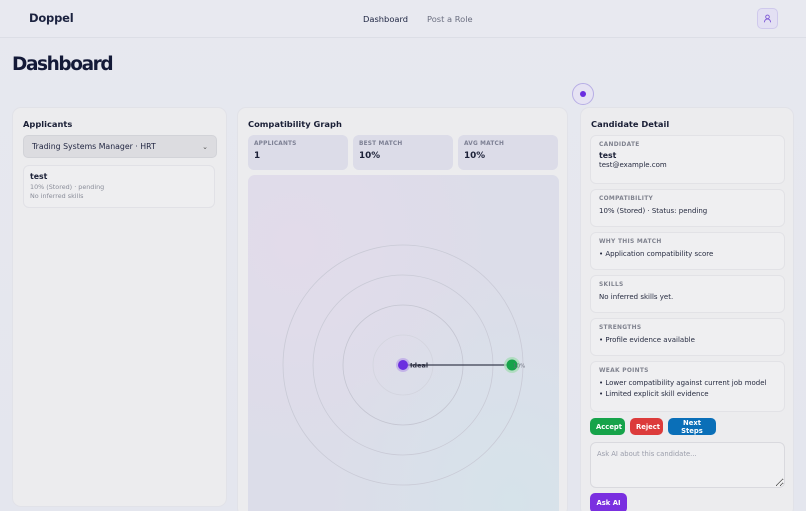 This screenshot has height=511, width=806. I want to click on page-title: Dashboard, so click(63, 64).